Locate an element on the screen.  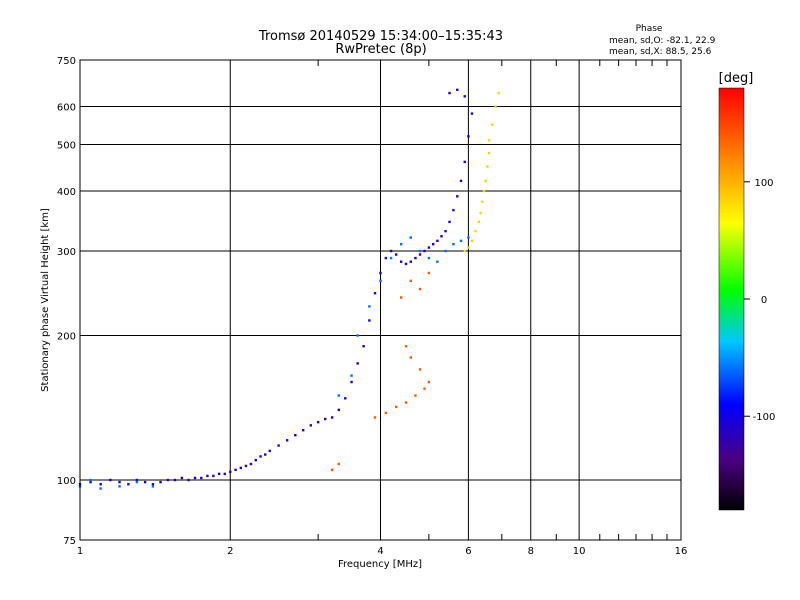
y-tick-label: 75 is located at coordinates (69, 541).